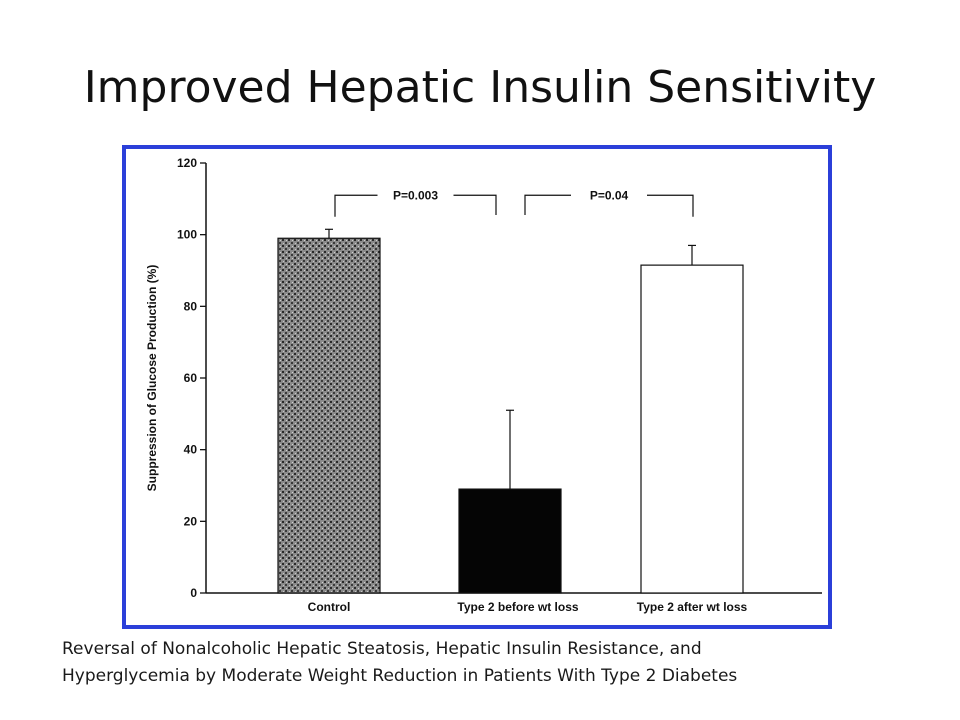 The image size is (960, 720). I want to click on y-axis-label: Suppression of Glucose Production (%), so click(152, 378).